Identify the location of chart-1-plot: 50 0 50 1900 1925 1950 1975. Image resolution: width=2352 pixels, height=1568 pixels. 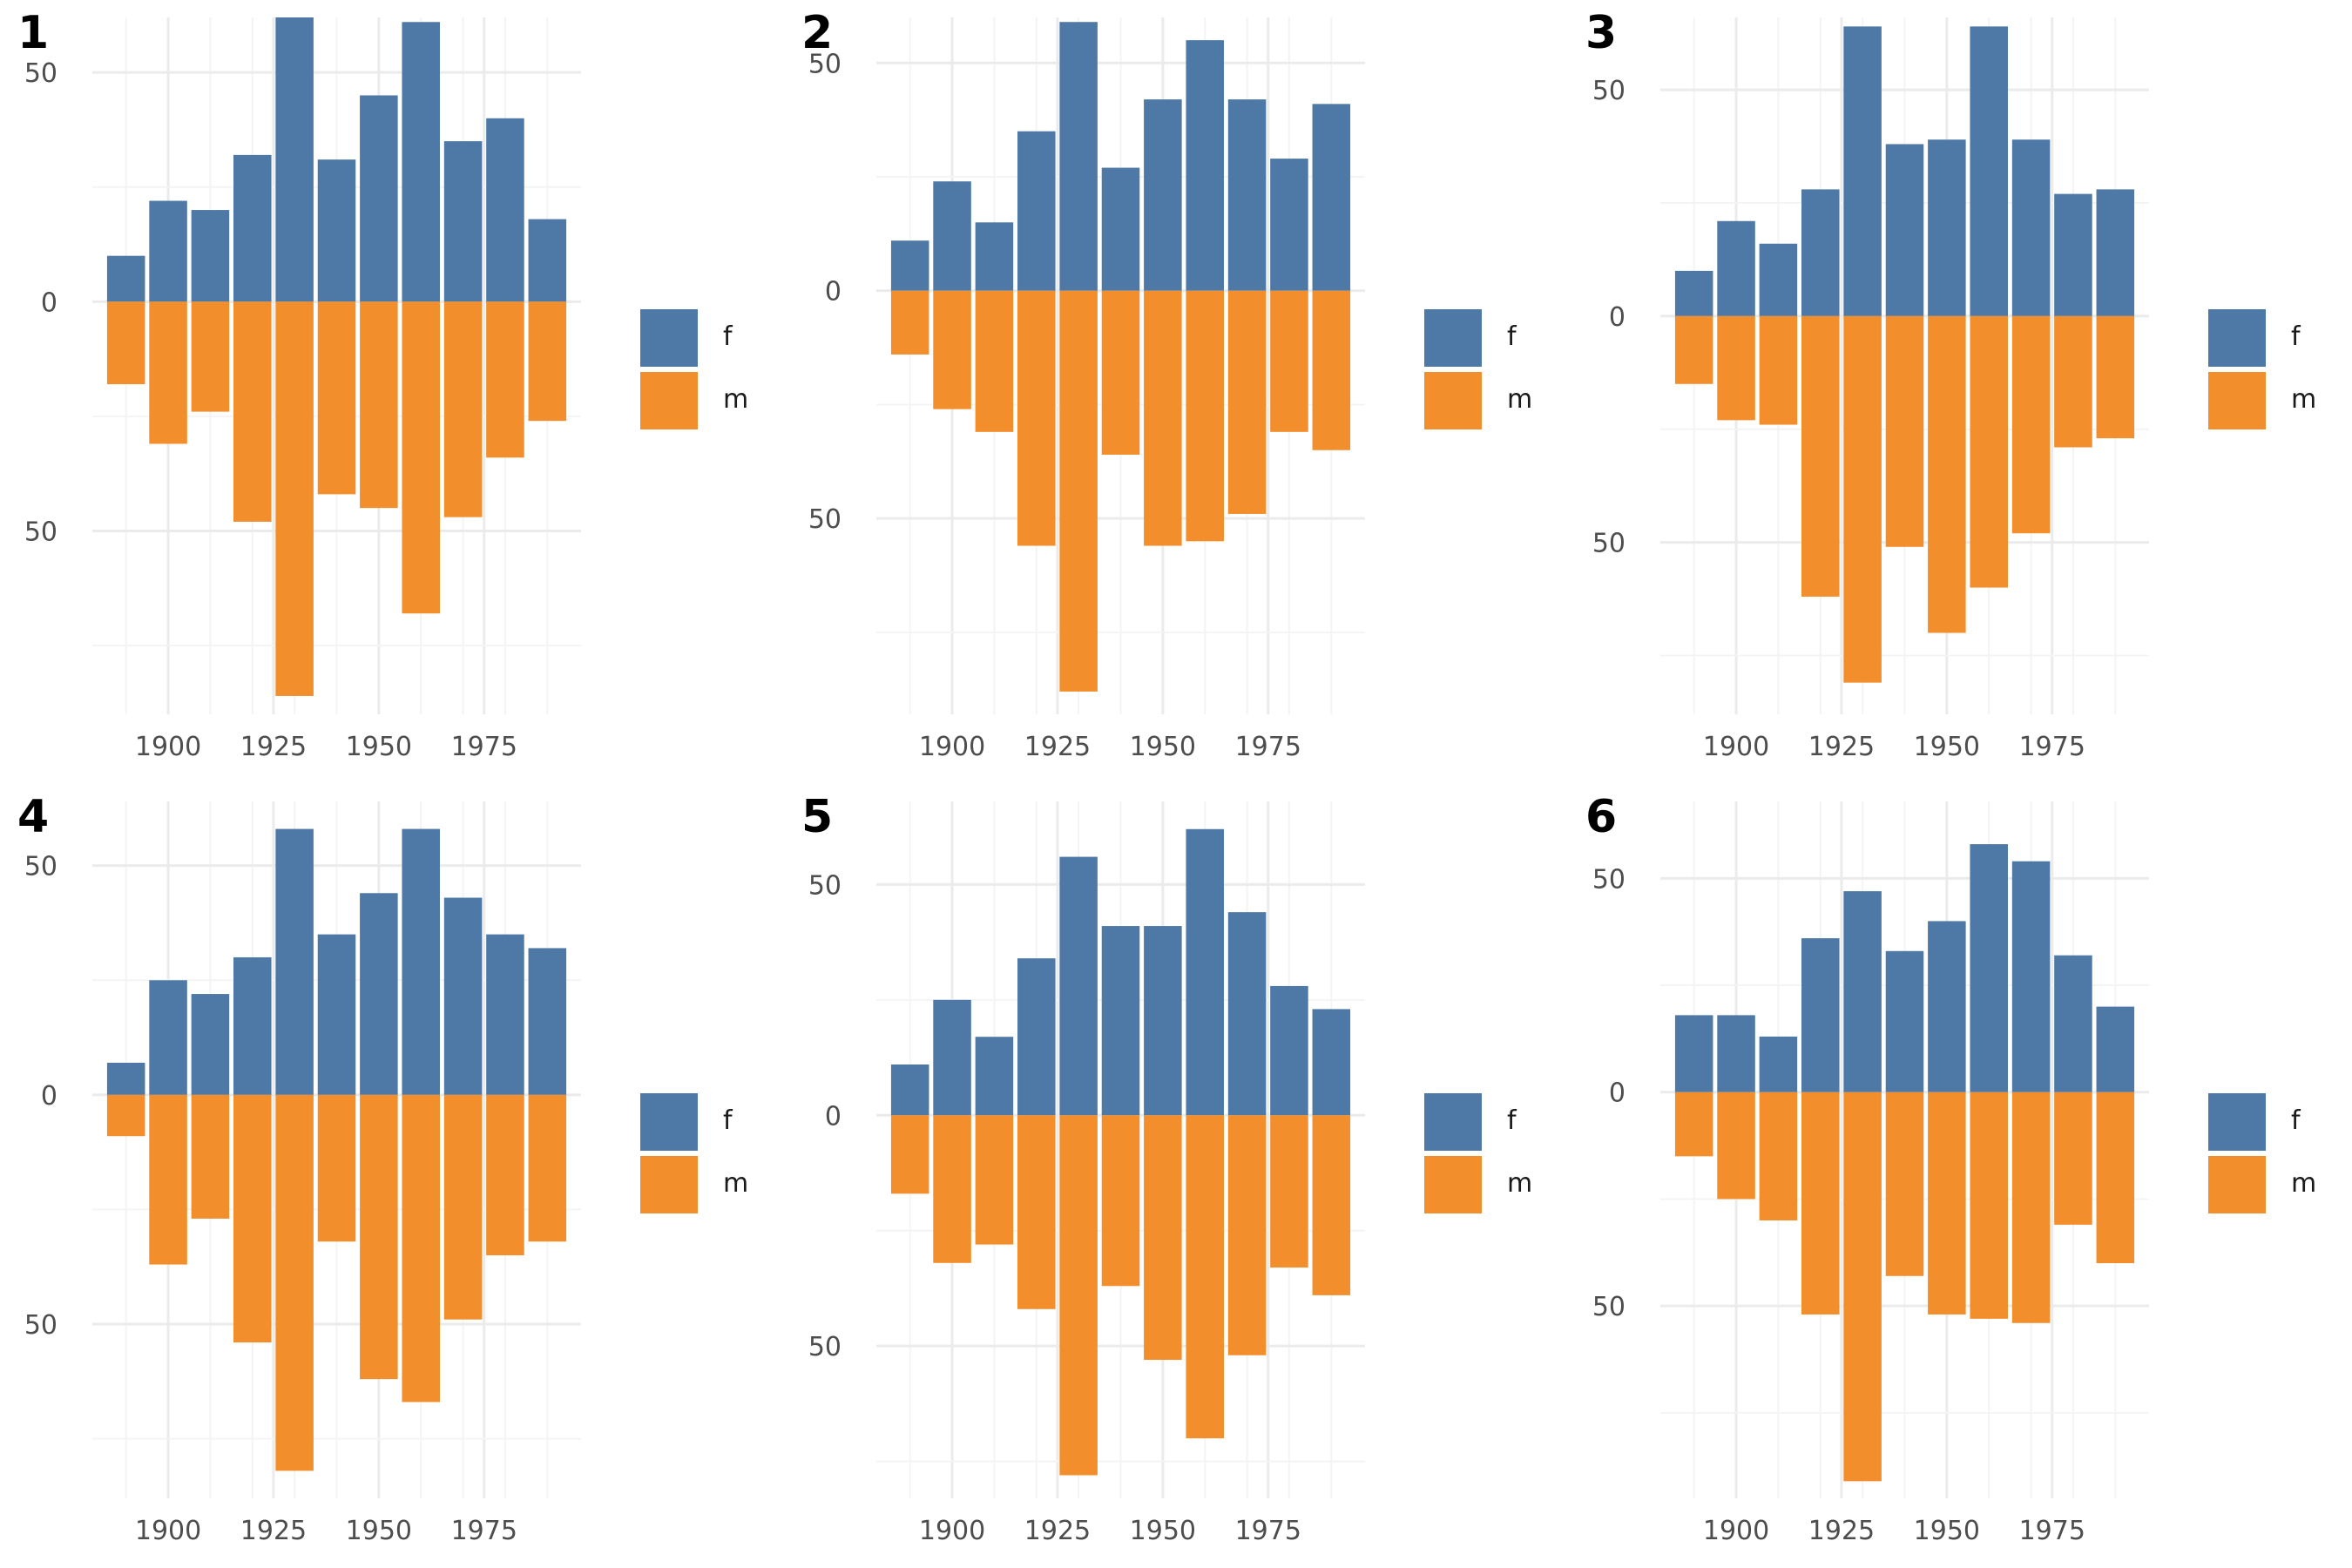
(302, 389).